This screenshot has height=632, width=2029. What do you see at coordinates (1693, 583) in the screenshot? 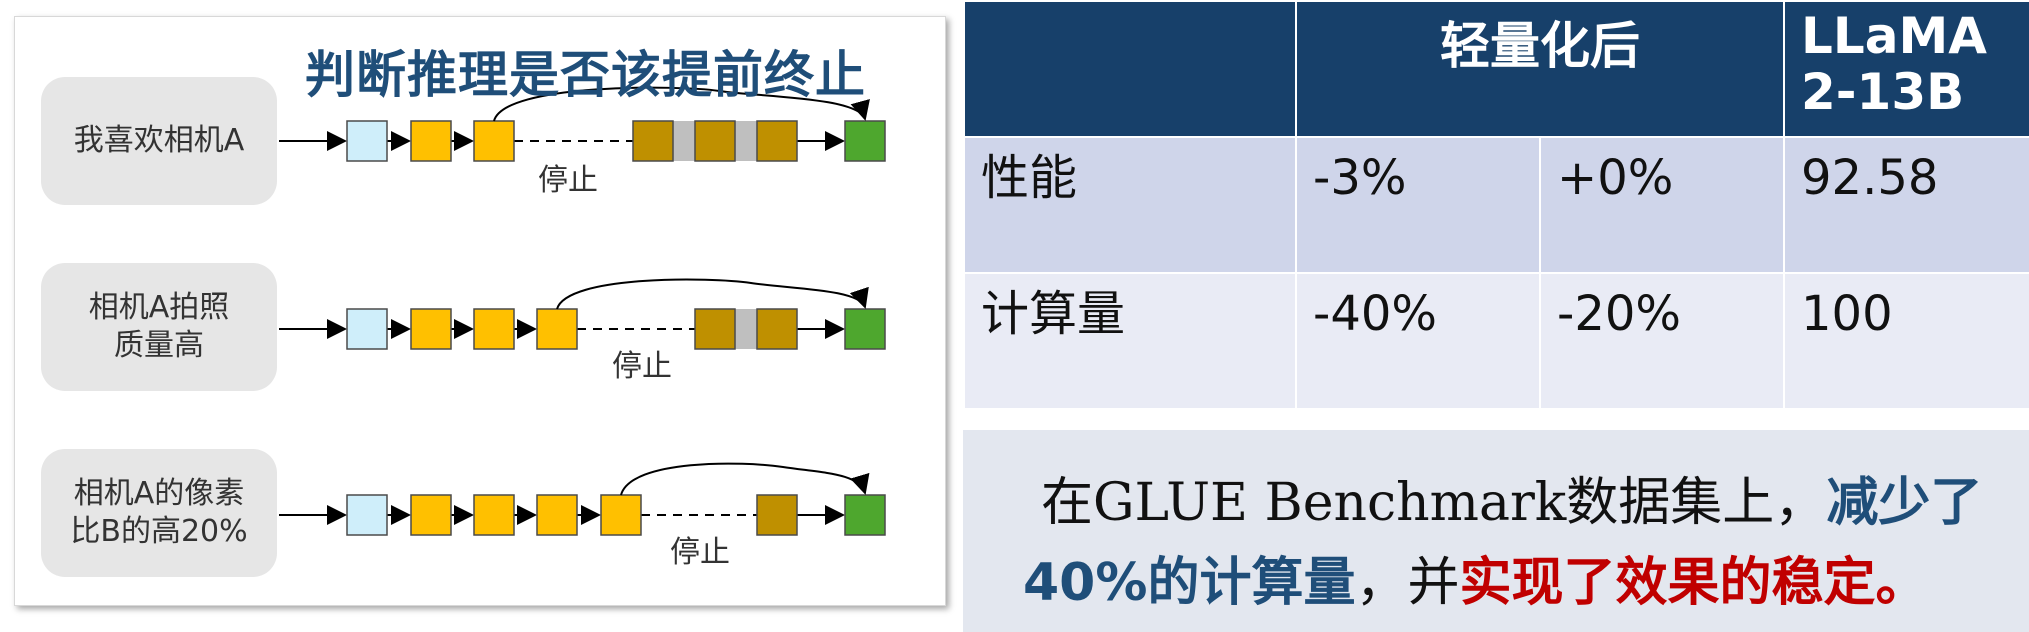
I see `summary-part-5: 实现了效果的稳定。` at bounding box center [1693, 583].